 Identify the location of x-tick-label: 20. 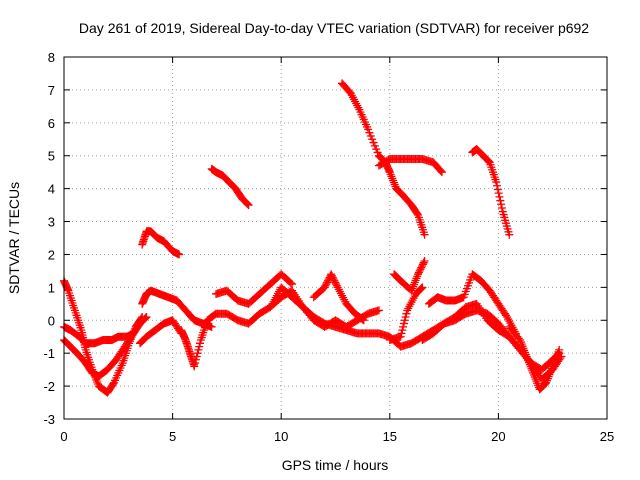
(498, 436).